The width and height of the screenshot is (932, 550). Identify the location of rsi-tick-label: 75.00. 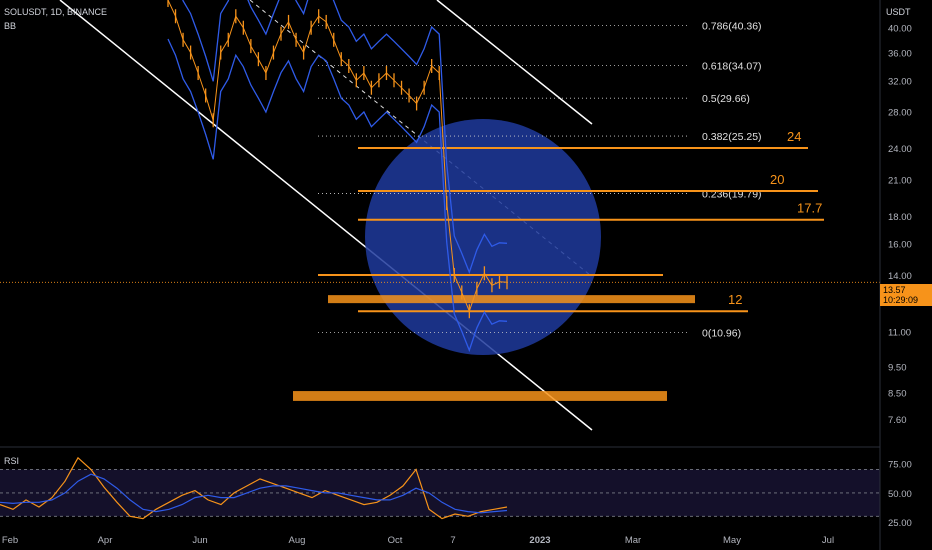
(900, 465).